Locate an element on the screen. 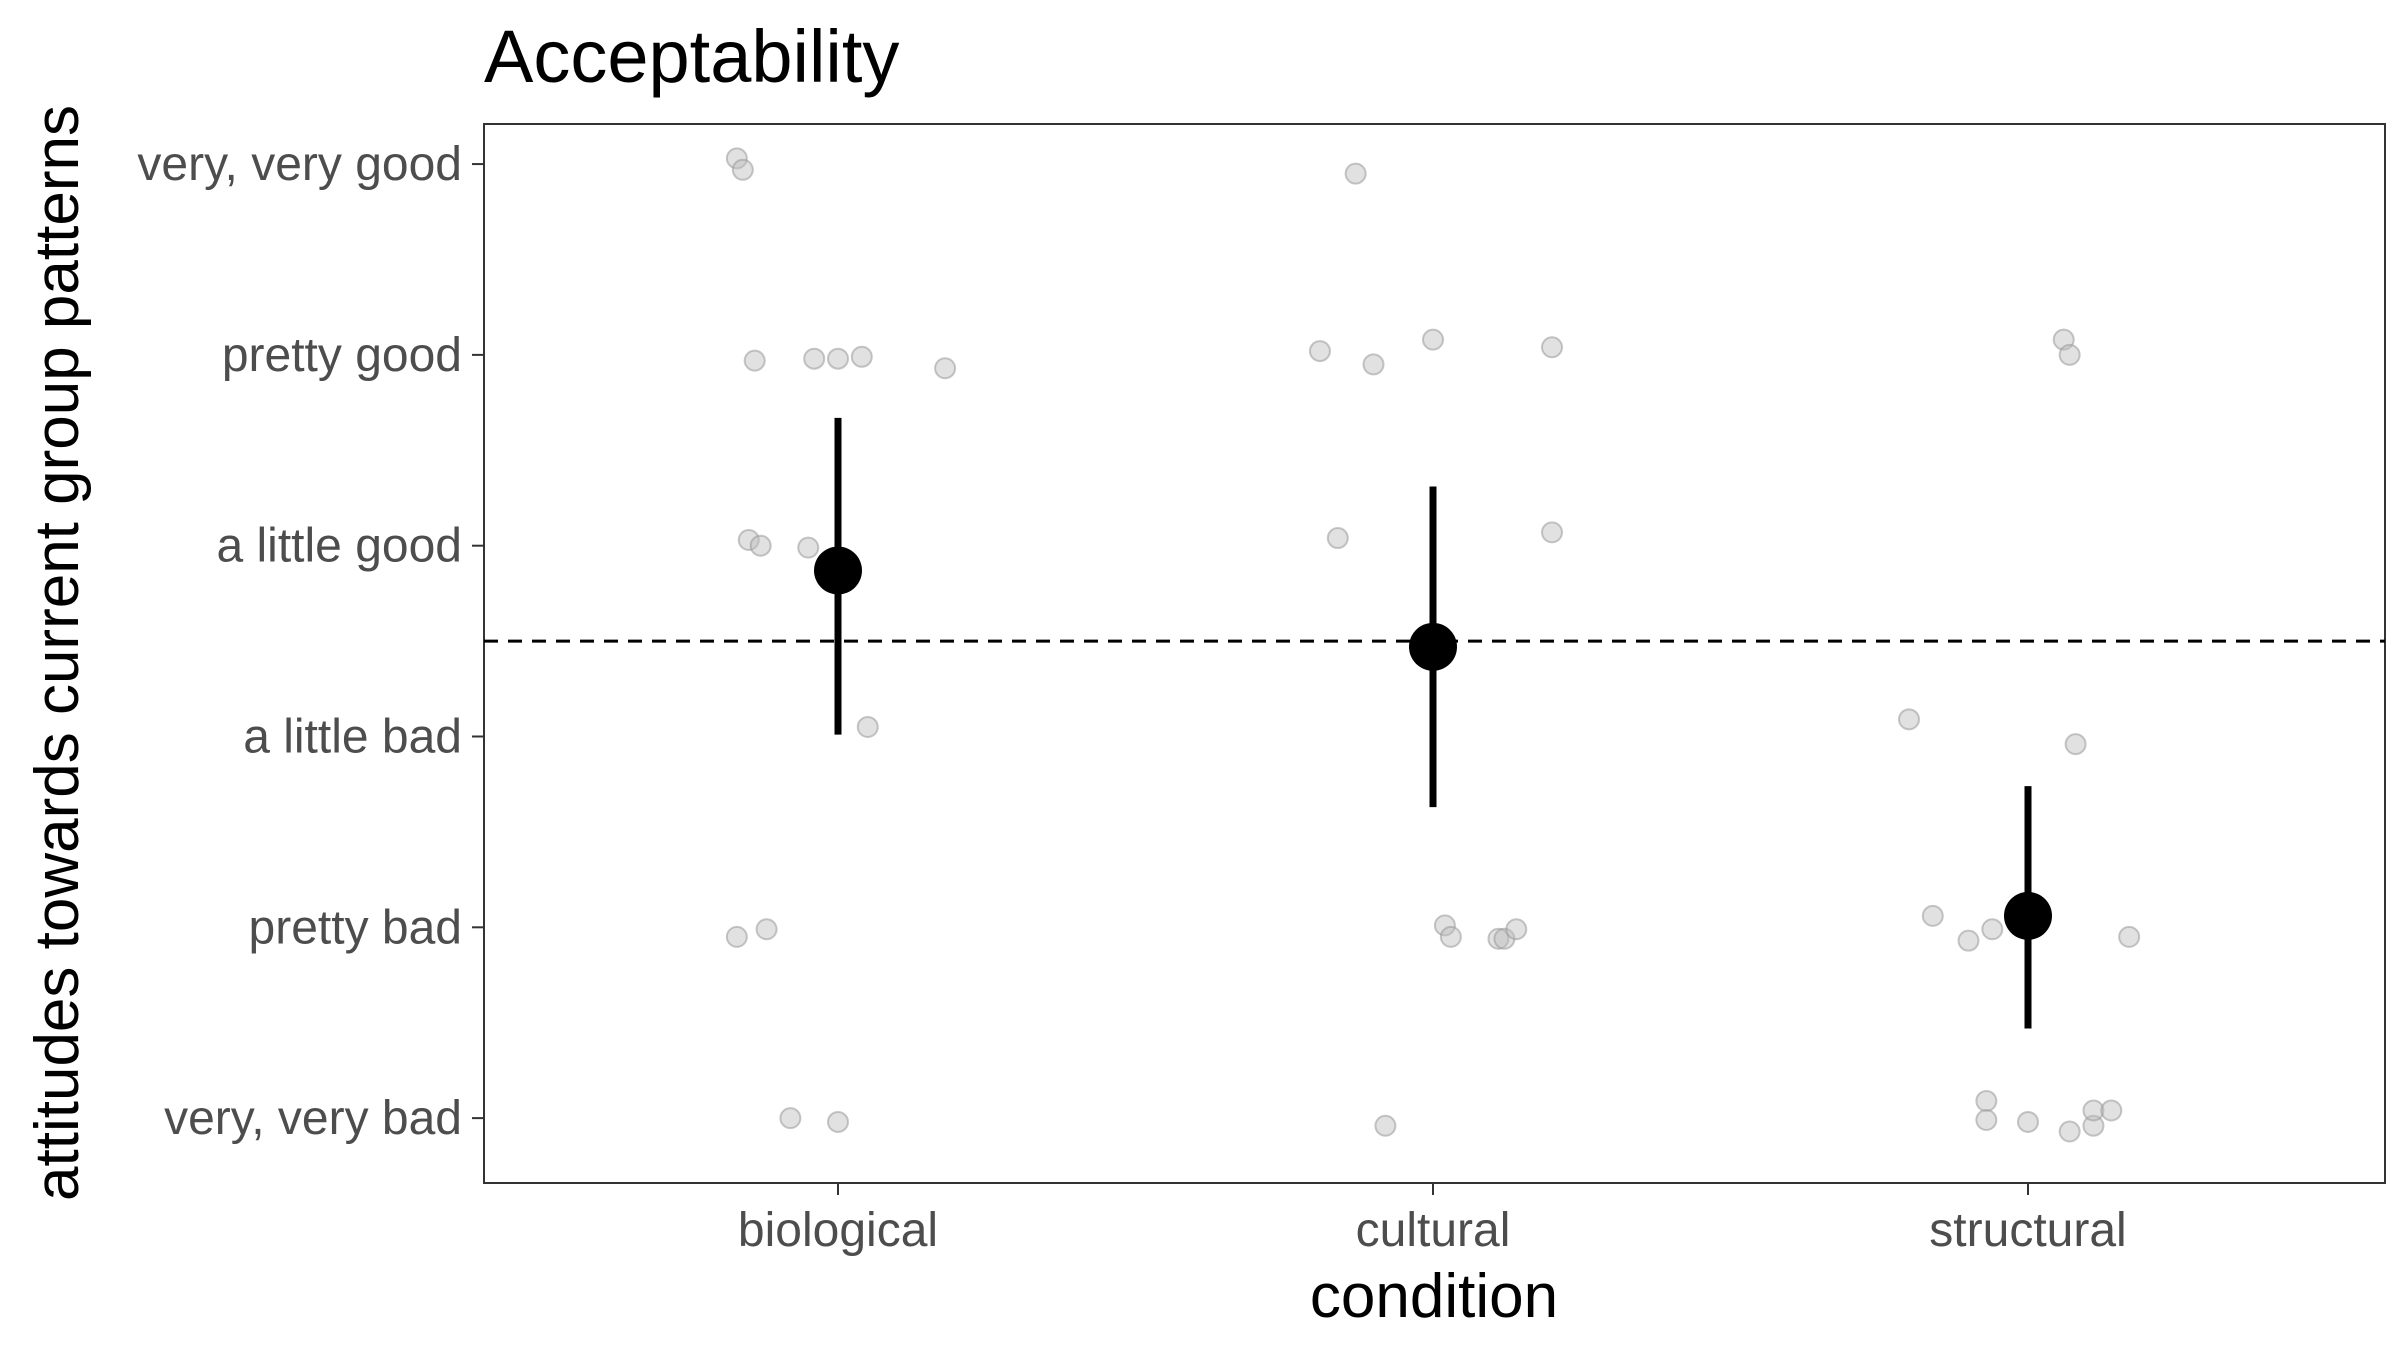  y-tick-label: a little bad is located at coordinates (352, 737).